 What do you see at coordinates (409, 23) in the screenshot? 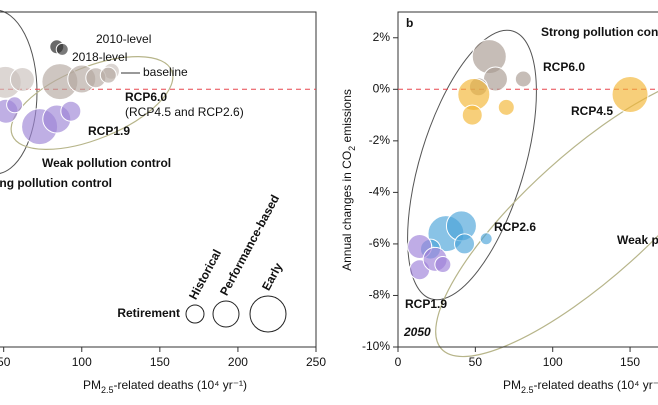
I see `panel-label: b` at bounding box center [409, 23].